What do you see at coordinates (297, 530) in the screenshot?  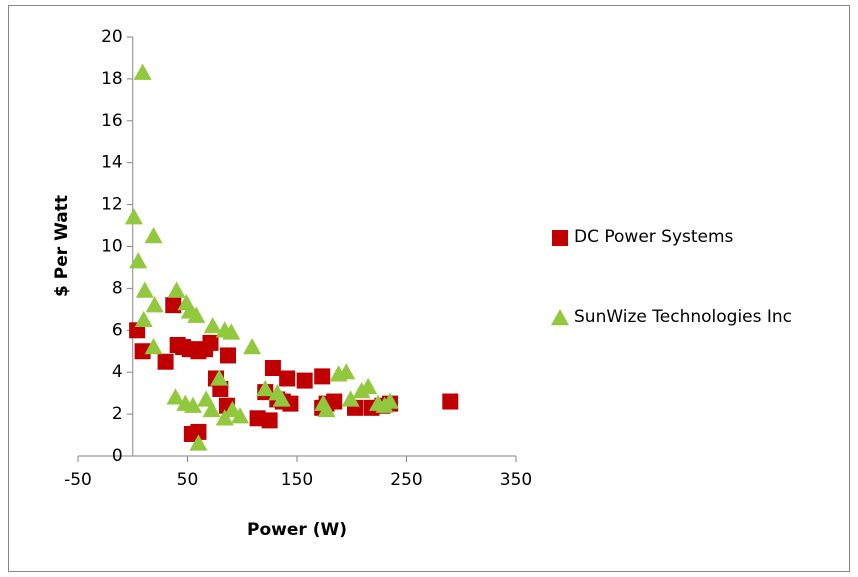 I see `x-axis-title: Power (W)` at bounding box center [297, 530].